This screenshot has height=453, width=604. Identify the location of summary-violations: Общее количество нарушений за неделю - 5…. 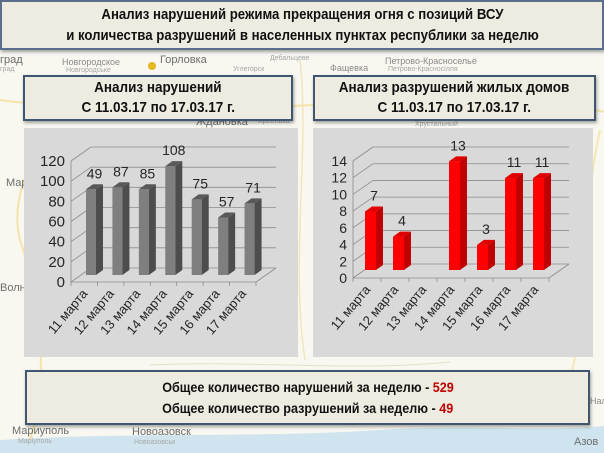
(308, 387).